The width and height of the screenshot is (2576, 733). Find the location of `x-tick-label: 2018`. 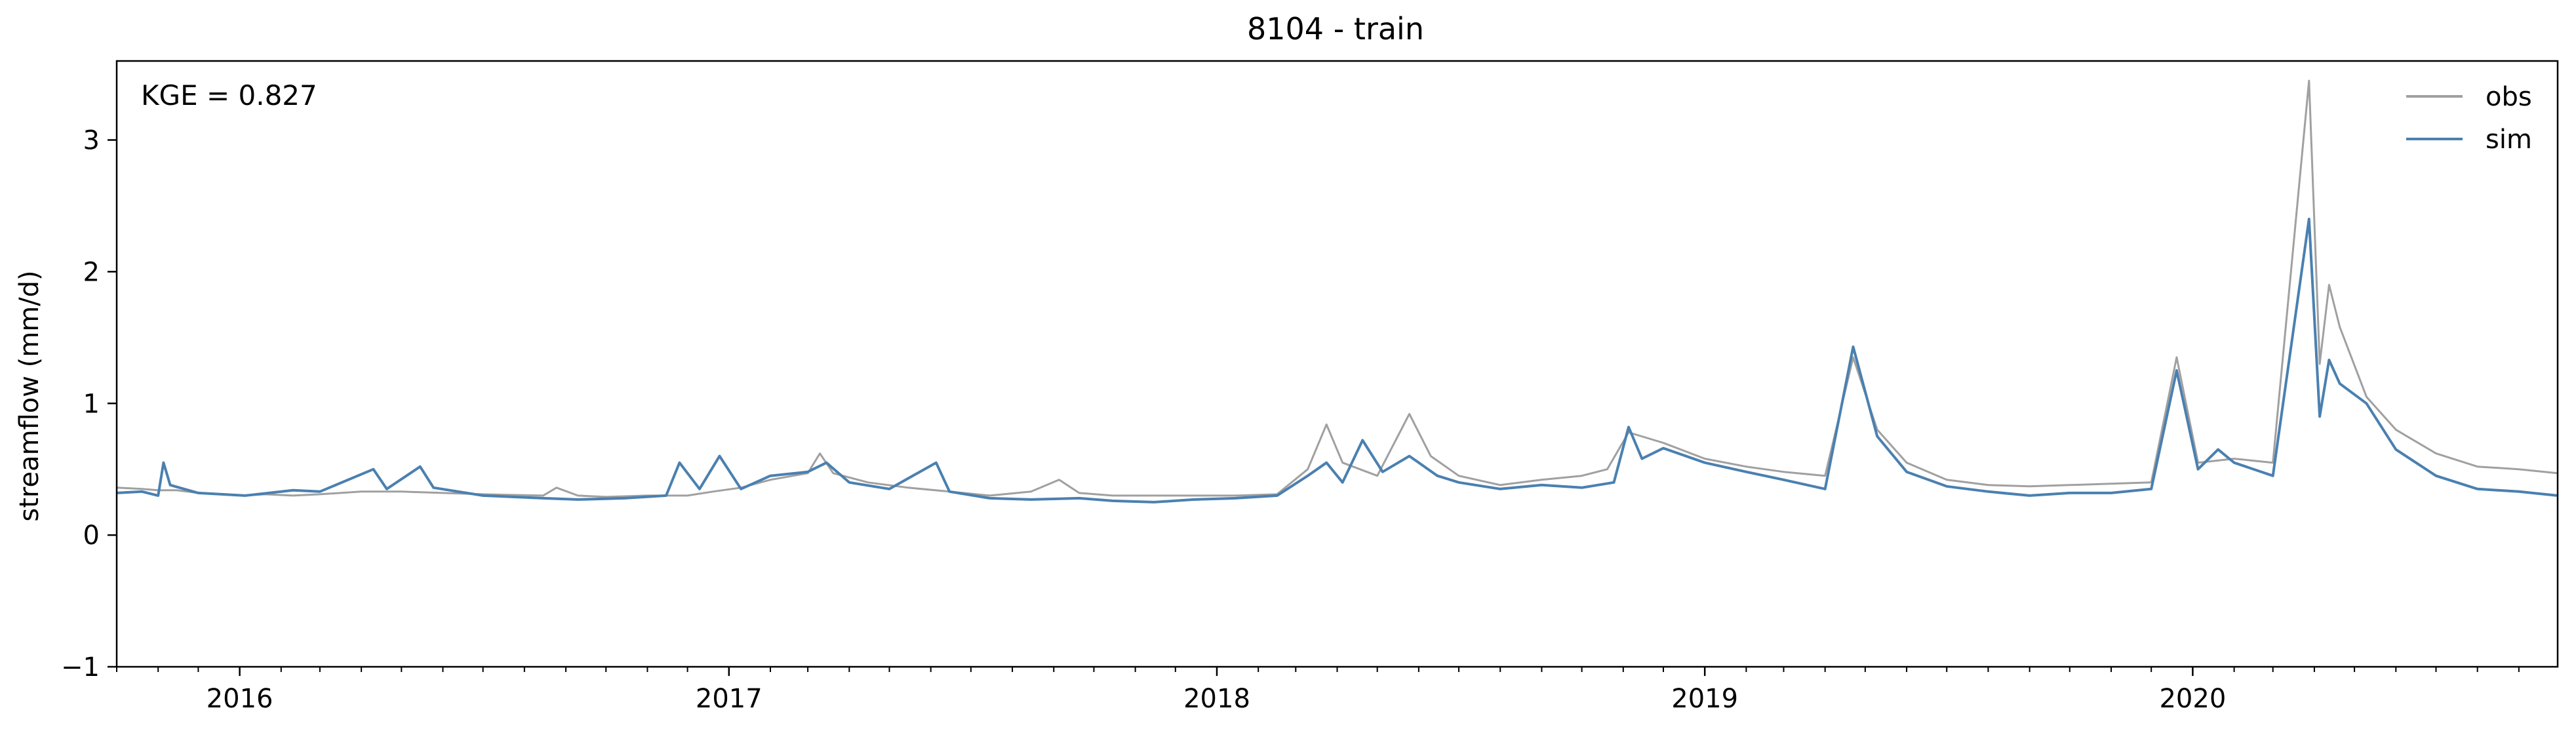

x-tick-label: 2018 is located at coordinates (1216, 699).